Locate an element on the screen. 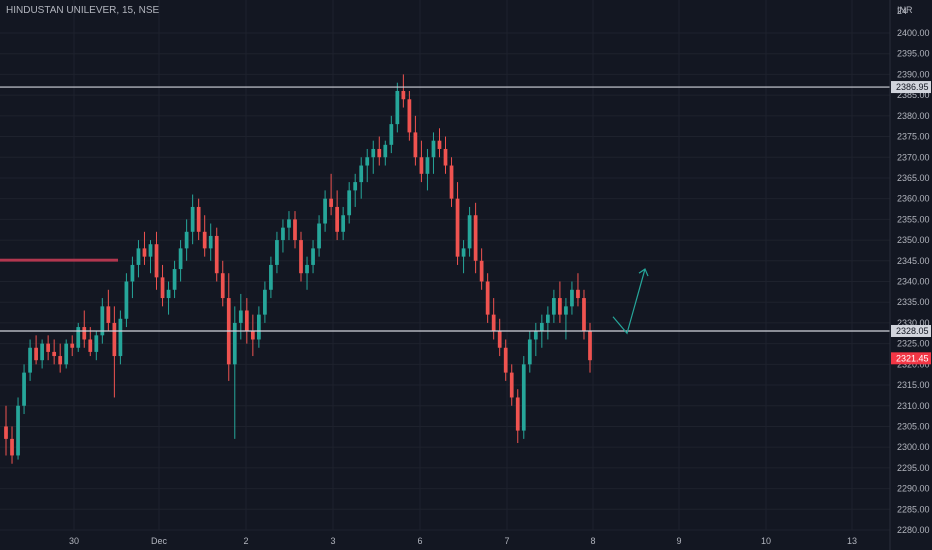 The height and width of the screenshot is (550, 932). price-tick-label: 2330.00 is located at coordinates (913, 323).